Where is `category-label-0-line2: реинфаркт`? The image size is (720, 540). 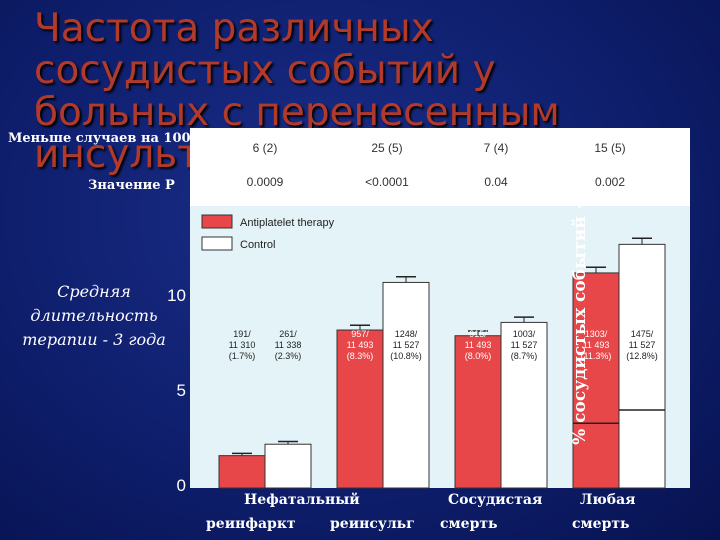
category-label-0-line2: реинфаркт is located at coordinates (251, 524).